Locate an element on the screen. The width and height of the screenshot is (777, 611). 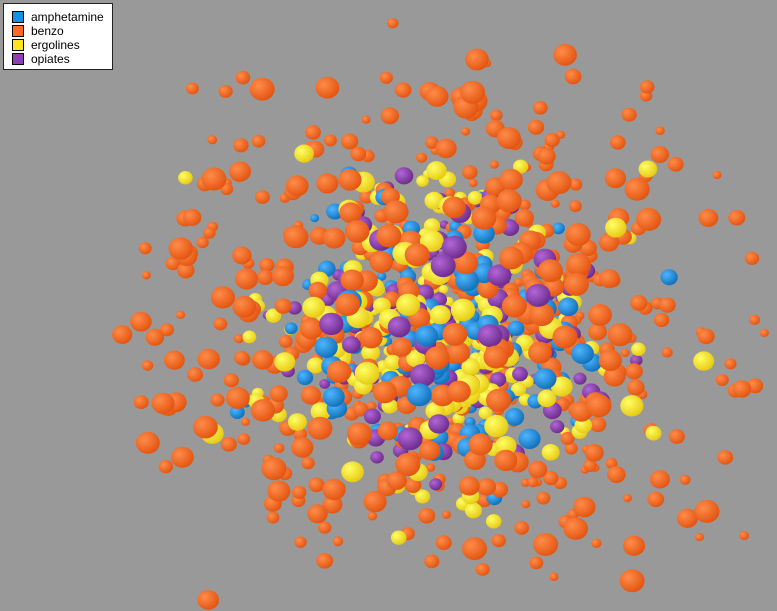
legend-item-opiates: opiates is located at coordinates (62, 59).